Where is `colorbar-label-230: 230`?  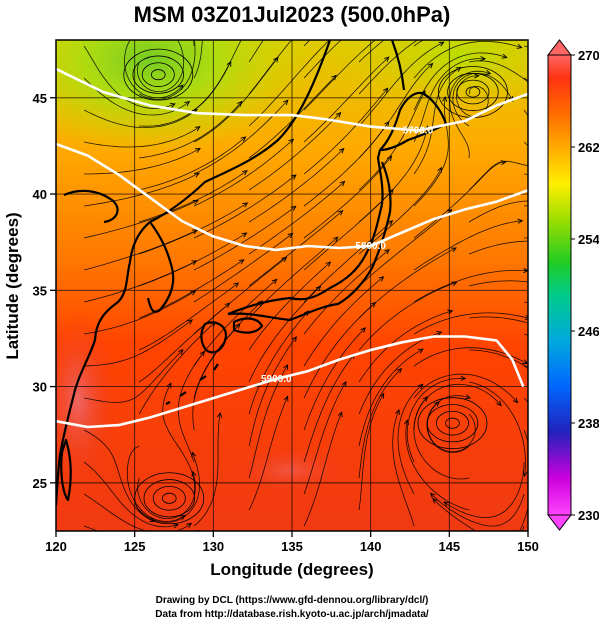
colorbar-label-230: 230 is located at coordinates (588, 515).